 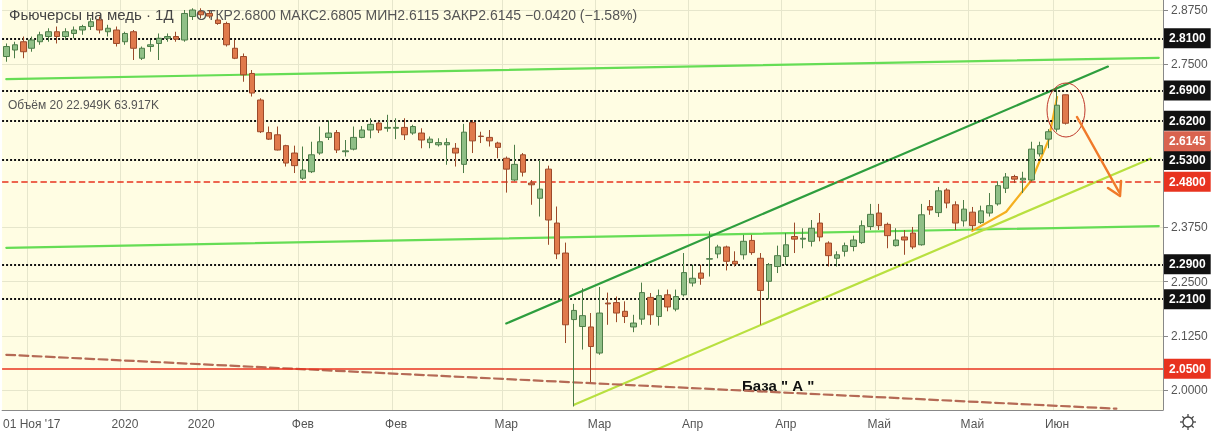 I want to click on x-tick-label: Июн, so click(x=1057, y=424).